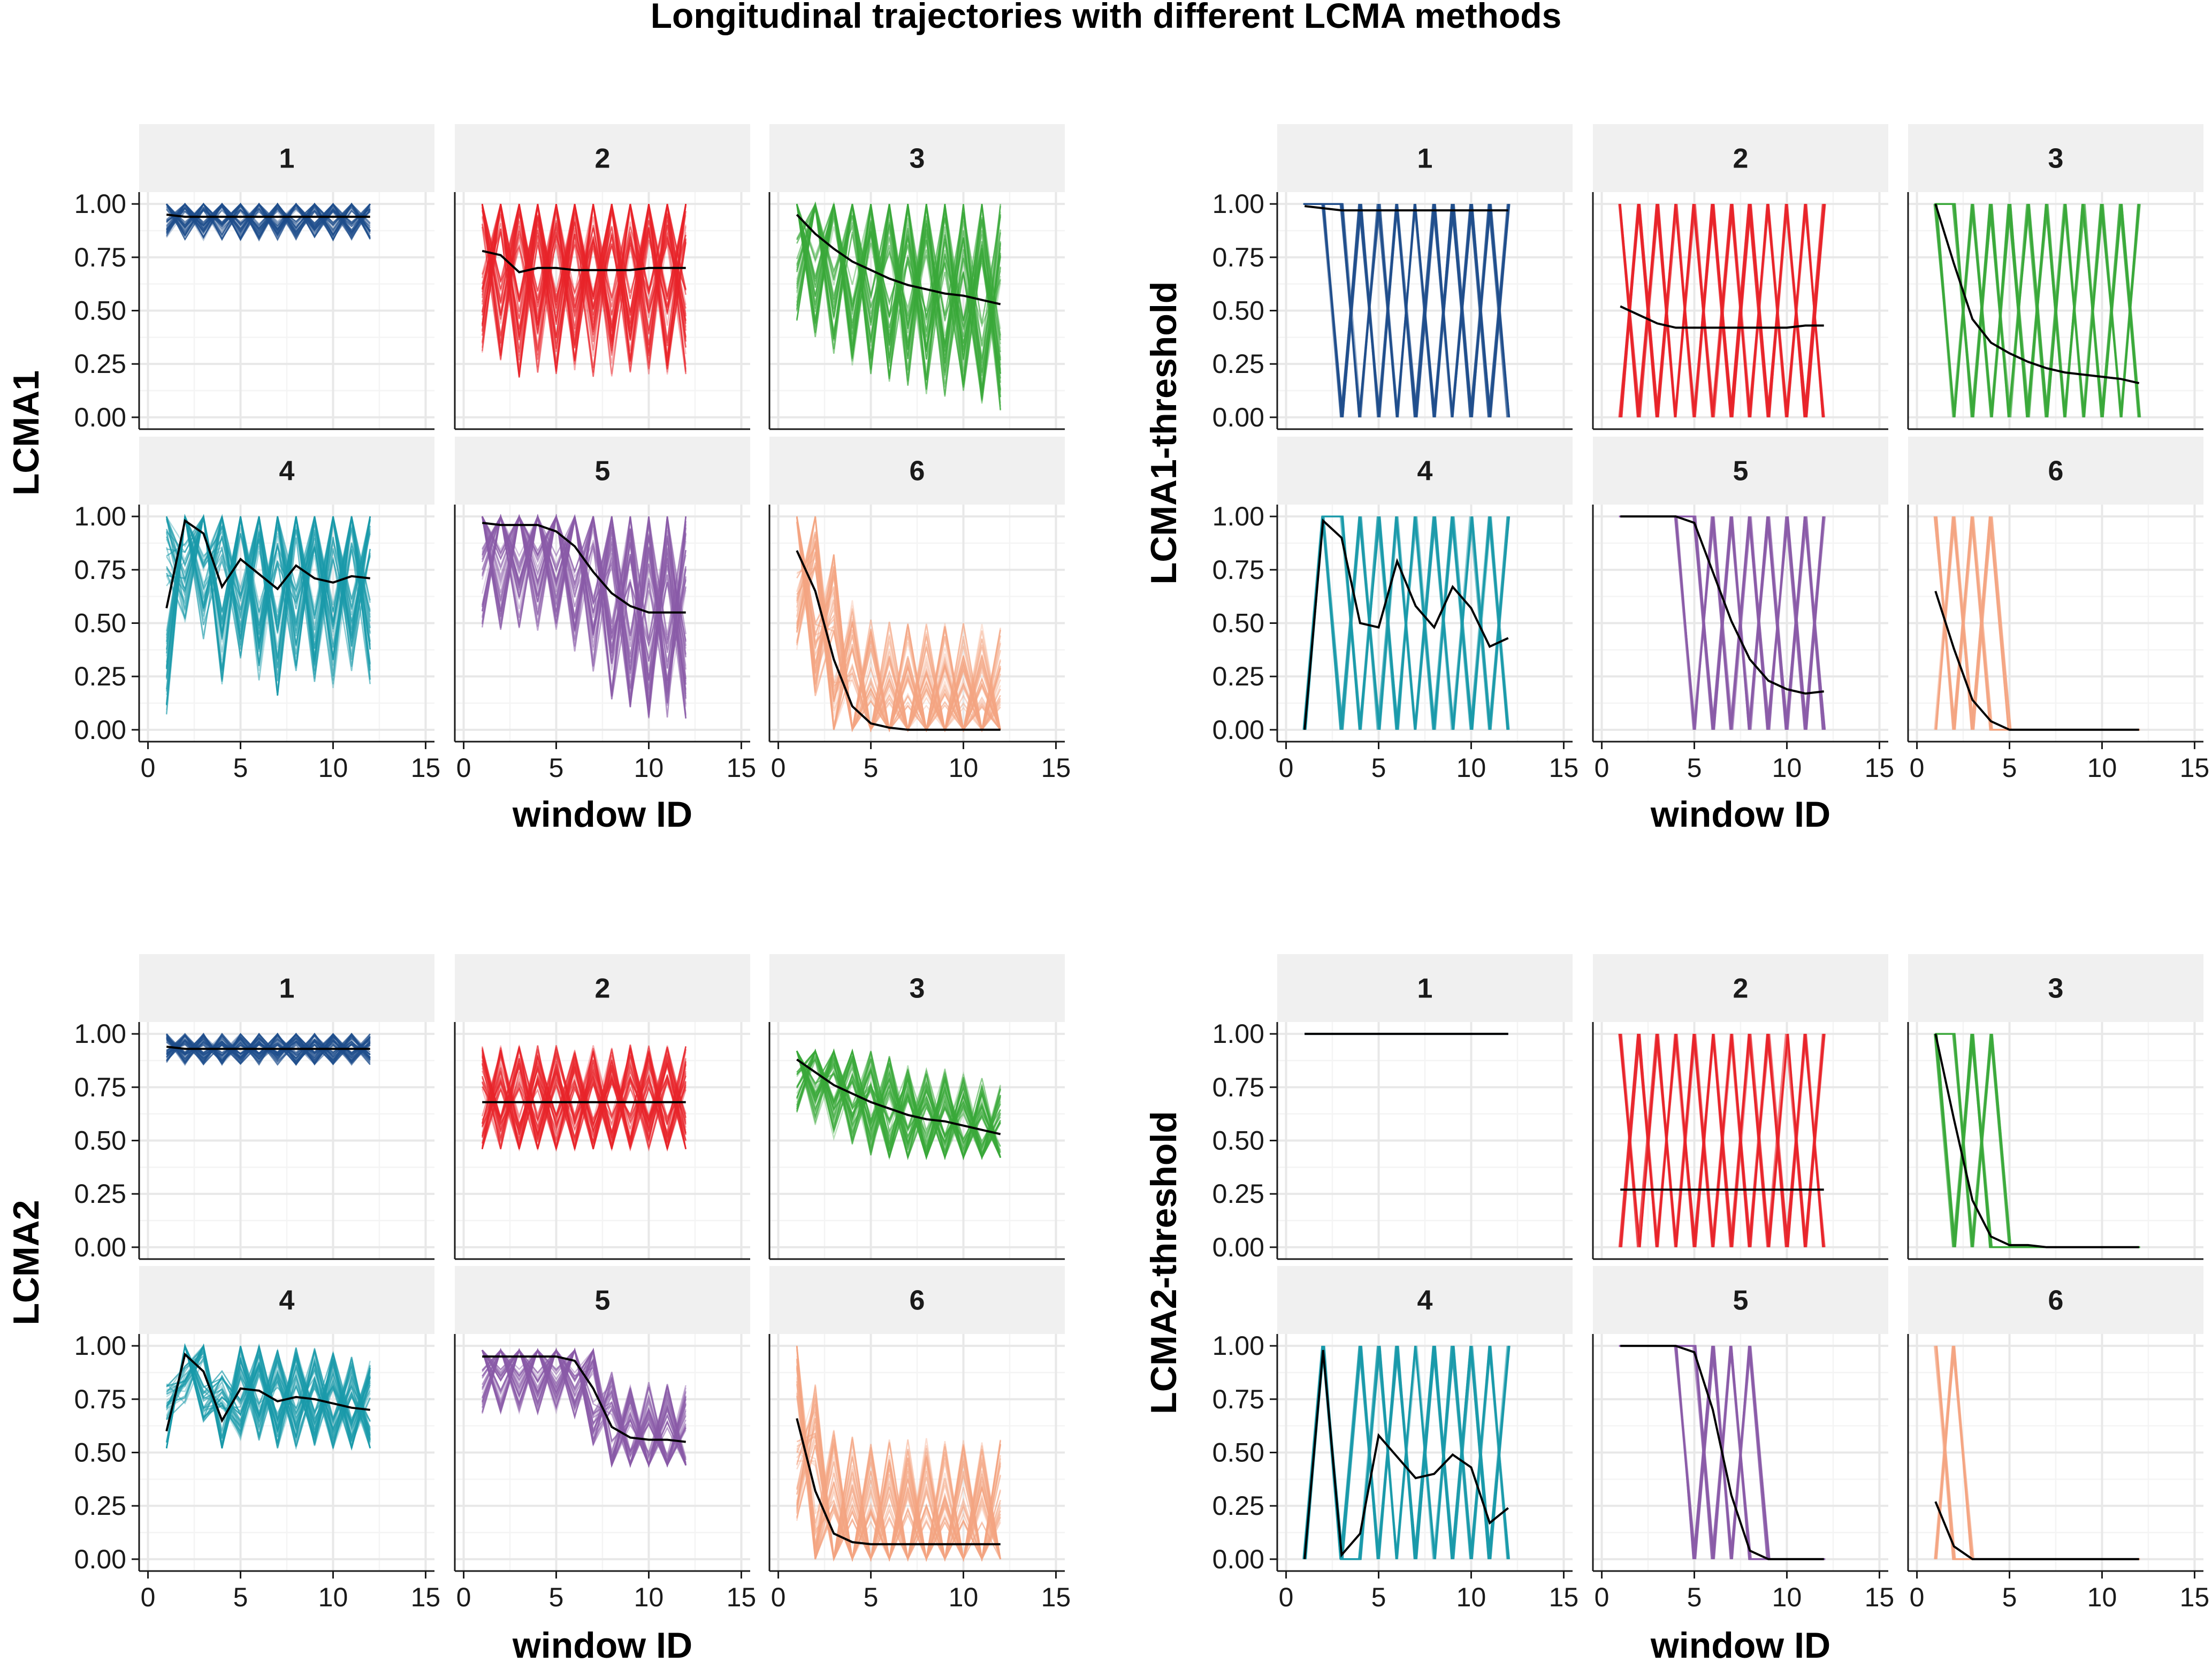 This screenshot has width=2212, height=1662. What do you see at coordinates (1741, 472) in the screenshot?
I see `facet-label: 5` at bounding box center [1741, 472].